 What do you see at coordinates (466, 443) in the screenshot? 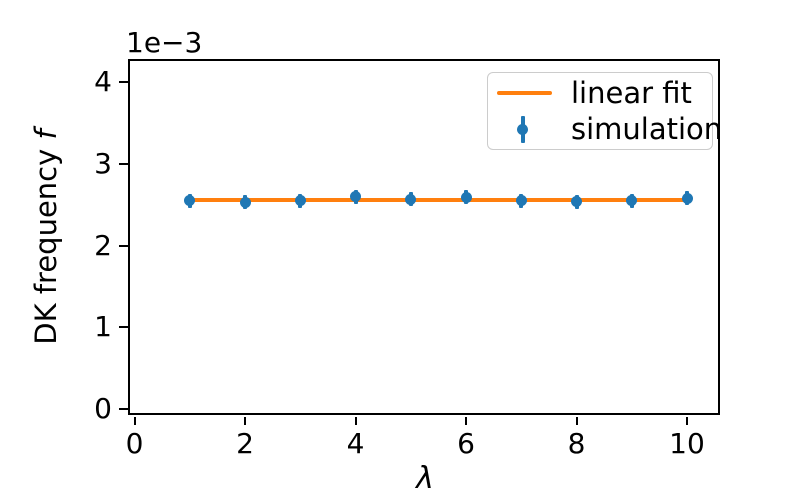
I see `x-tick-label: 6` at bounding box center [466, 443].